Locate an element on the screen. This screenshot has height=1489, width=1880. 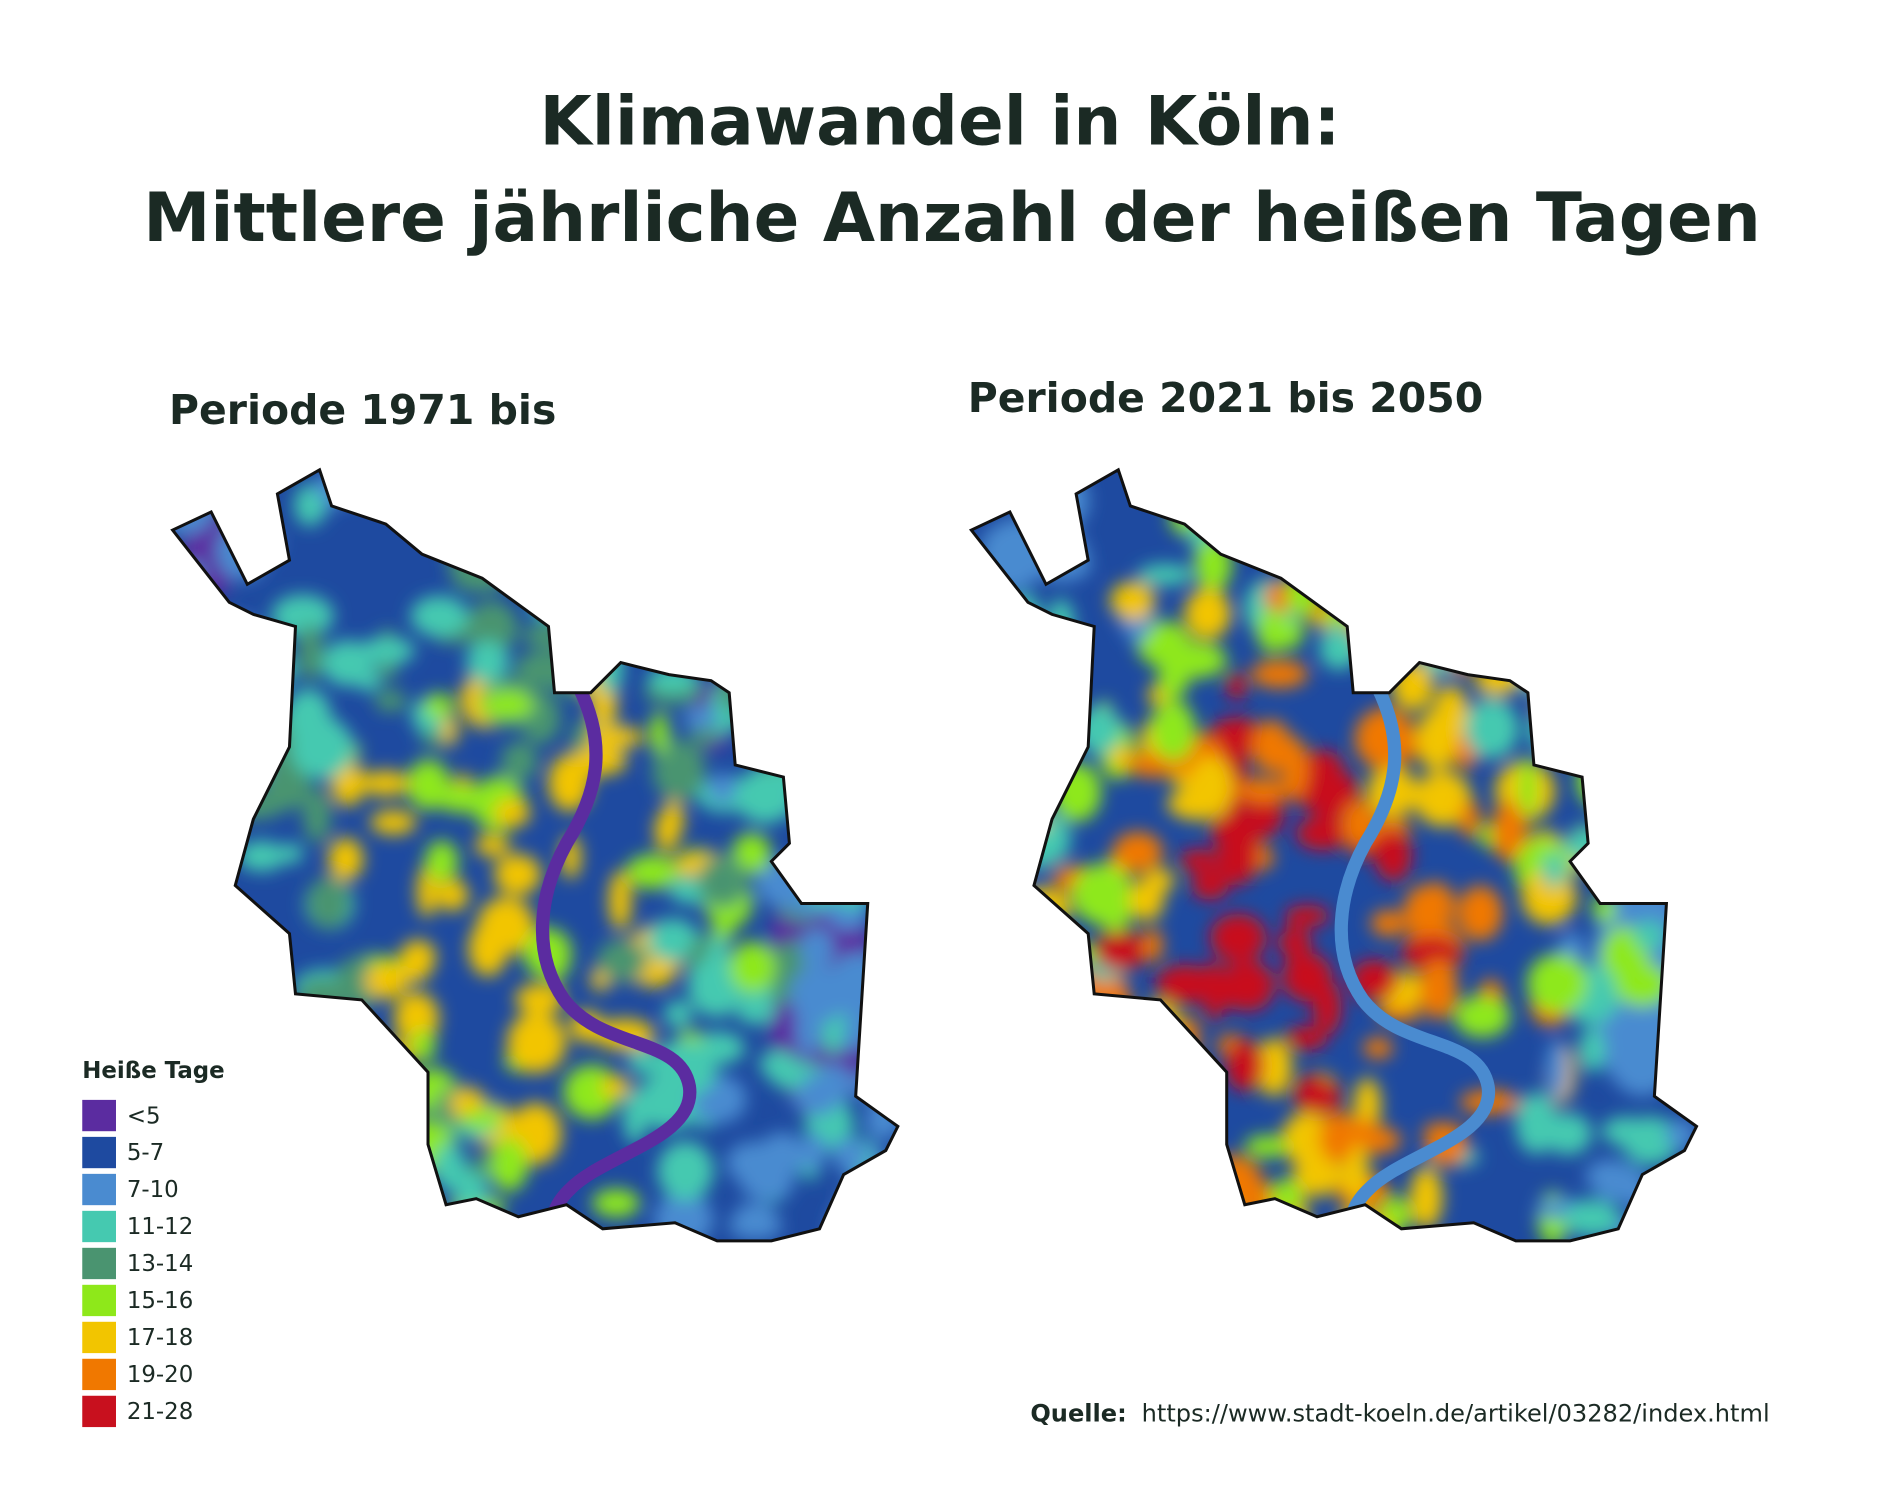
legend-label: 15-16 is located at coordinates (160, 1301).